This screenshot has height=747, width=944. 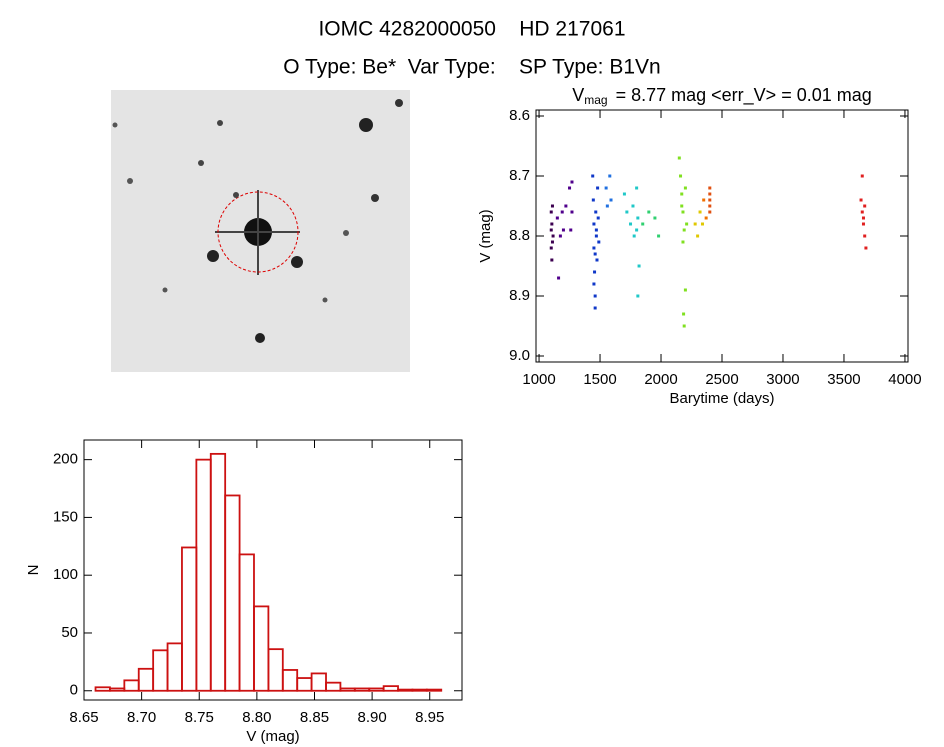 I want to click on x-tick-label: 8.70, so click(x=141, y=717).